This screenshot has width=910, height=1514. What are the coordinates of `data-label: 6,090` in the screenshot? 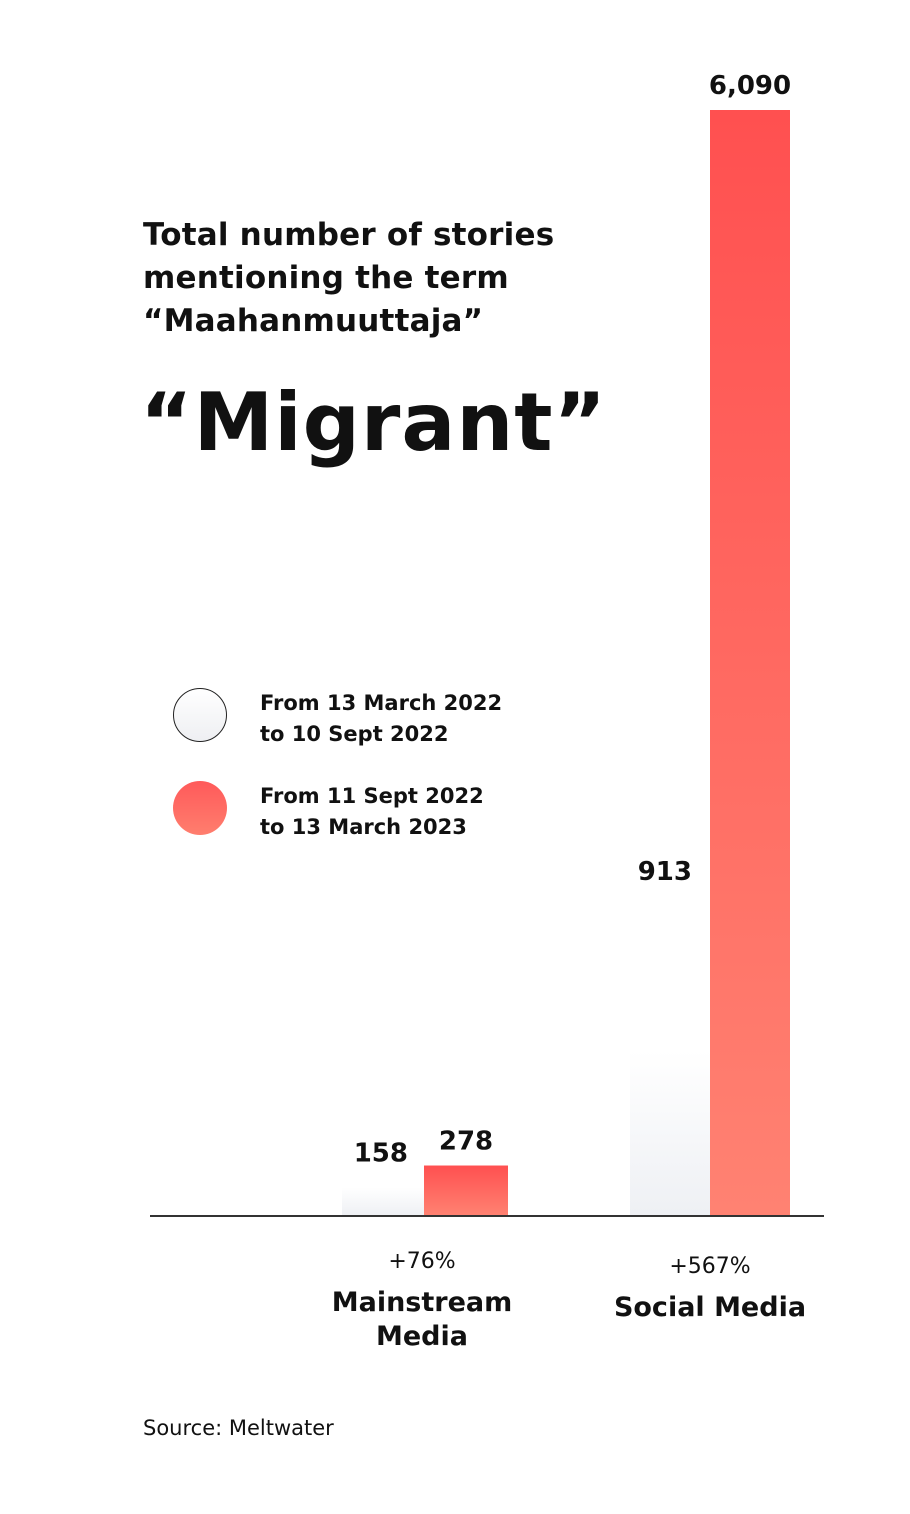 It's located at (750, 86).